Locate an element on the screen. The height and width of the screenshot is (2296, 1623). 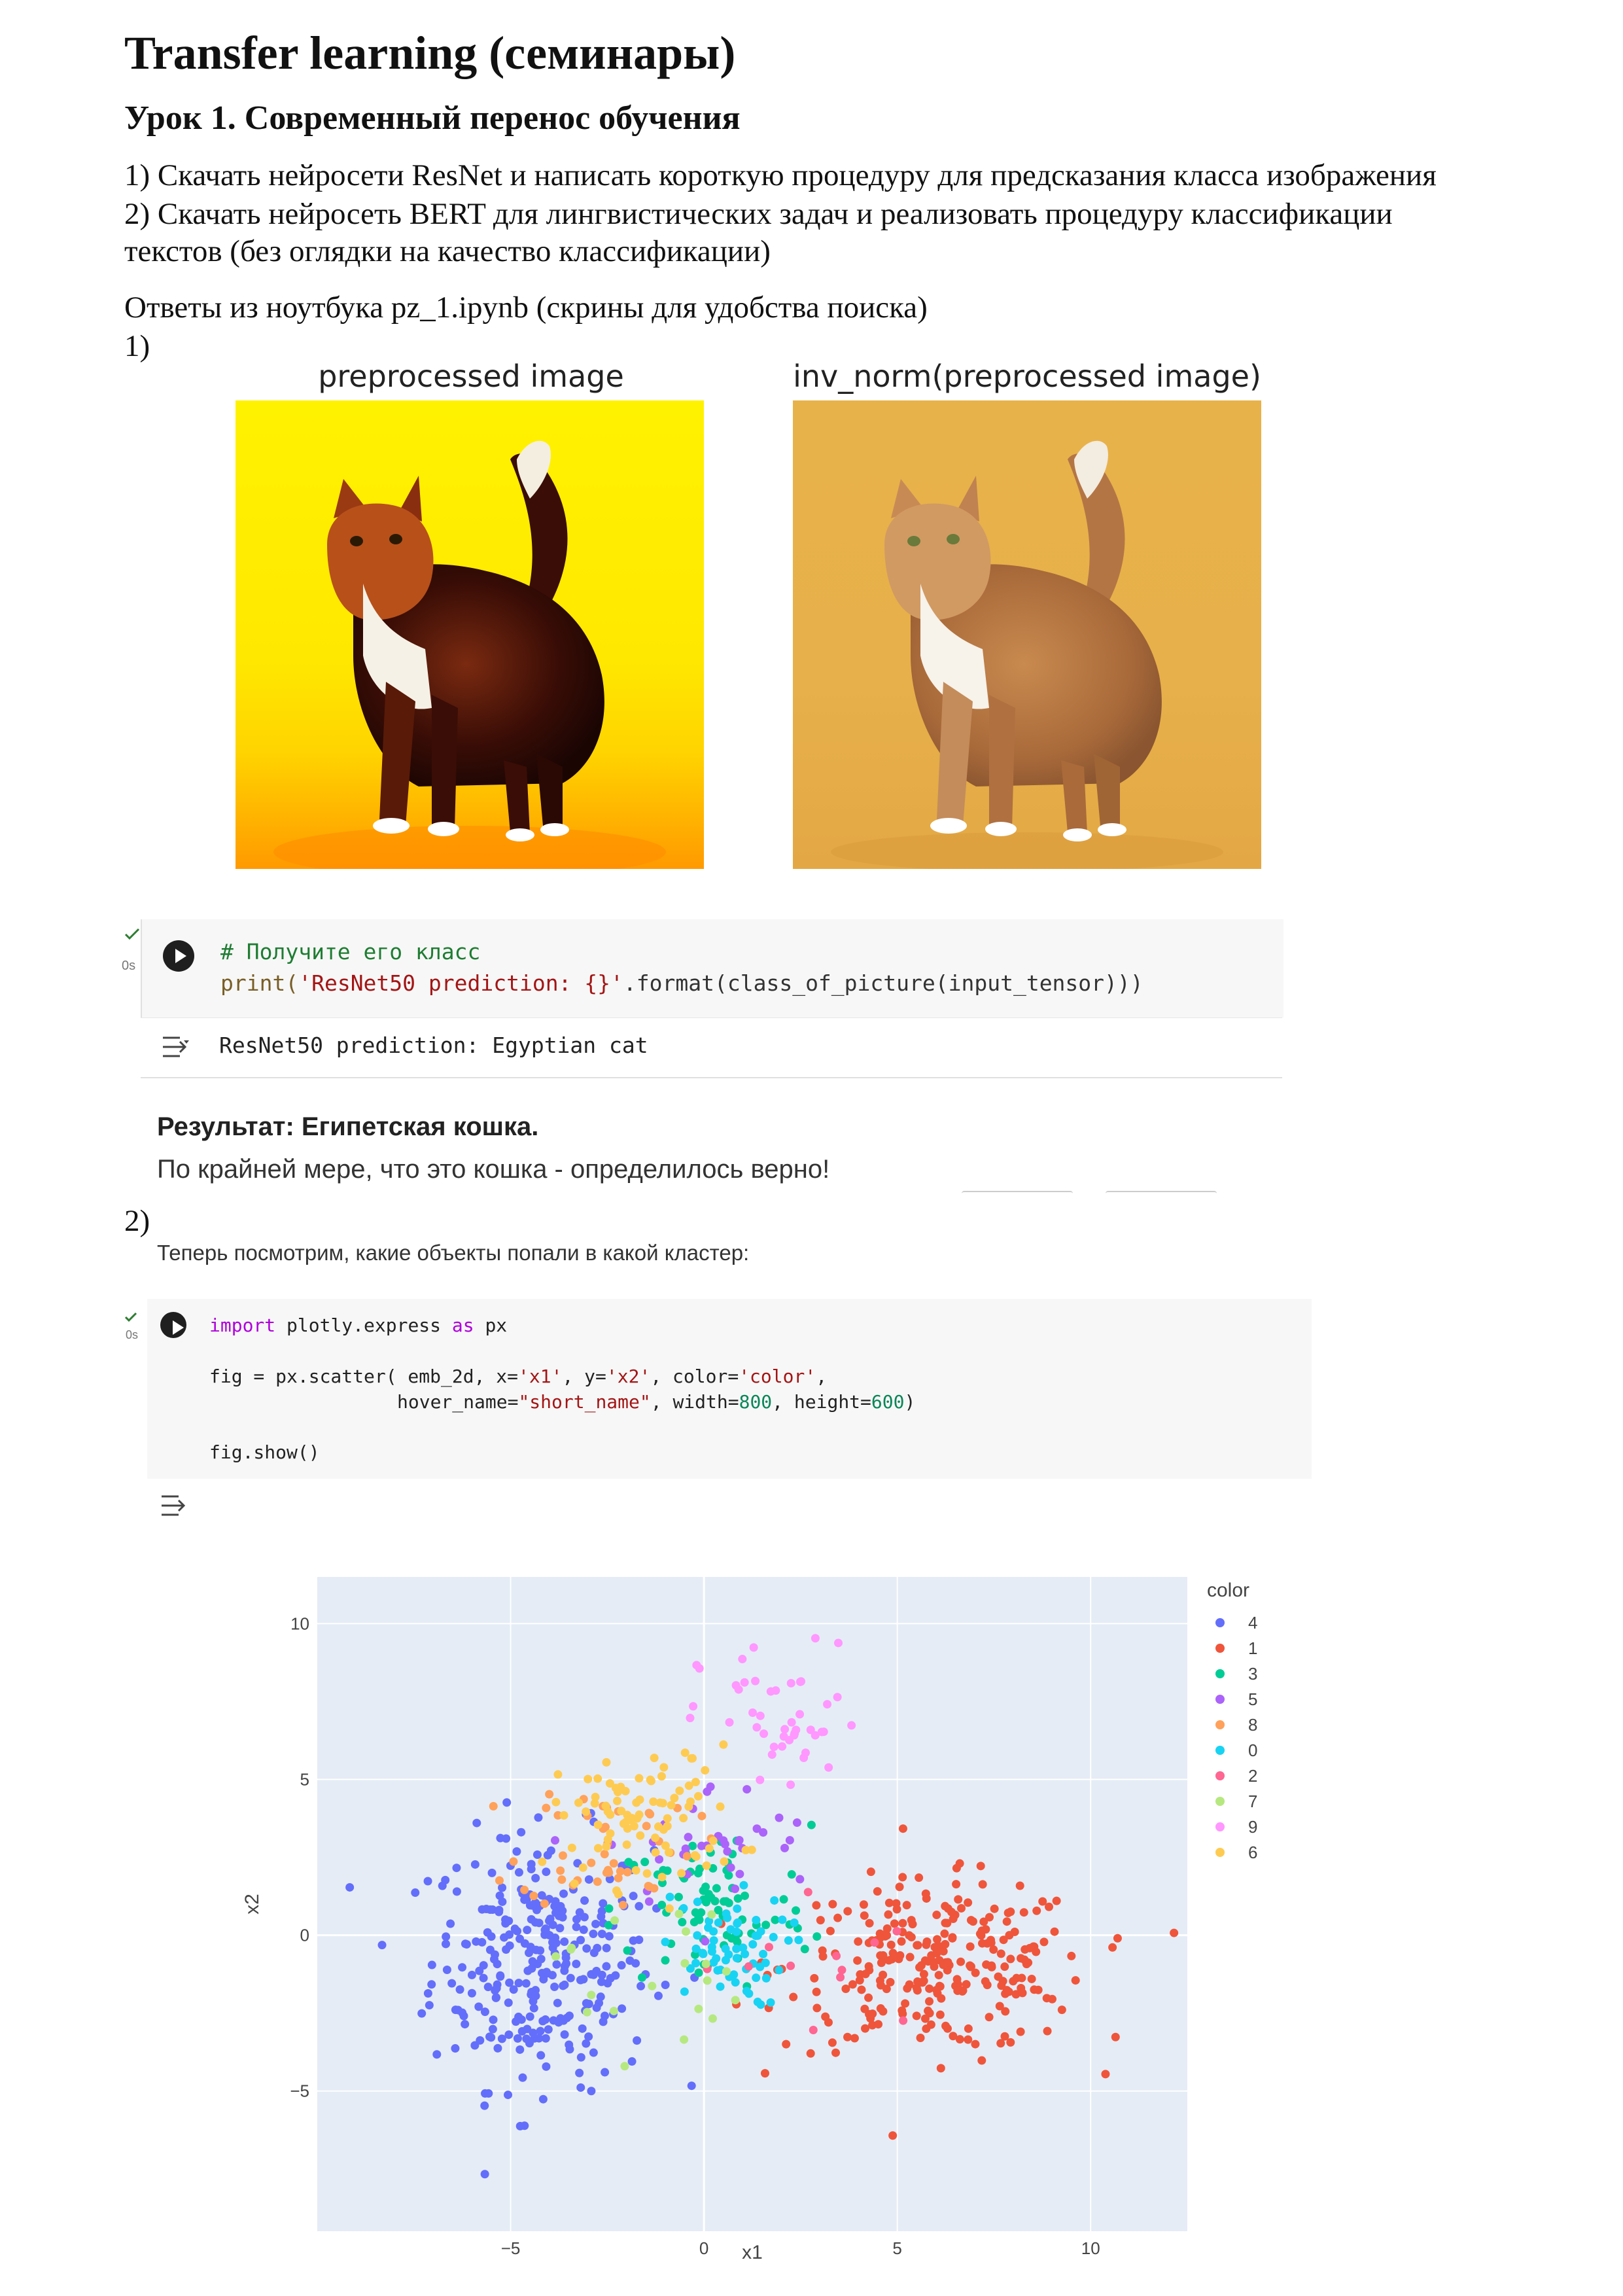
legend-label-1: 1 is located at coordinates (1253, 1648).